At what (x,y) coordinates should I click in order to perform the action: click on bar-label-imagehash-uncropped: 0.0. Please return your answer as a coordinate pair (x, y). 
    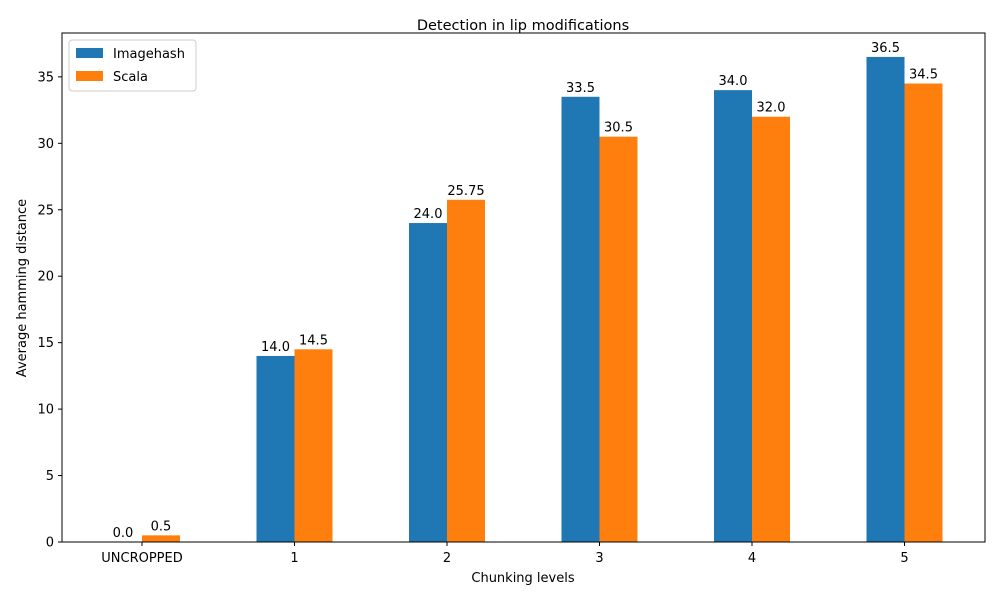
    Looking at the image, I should click on (123, 533).